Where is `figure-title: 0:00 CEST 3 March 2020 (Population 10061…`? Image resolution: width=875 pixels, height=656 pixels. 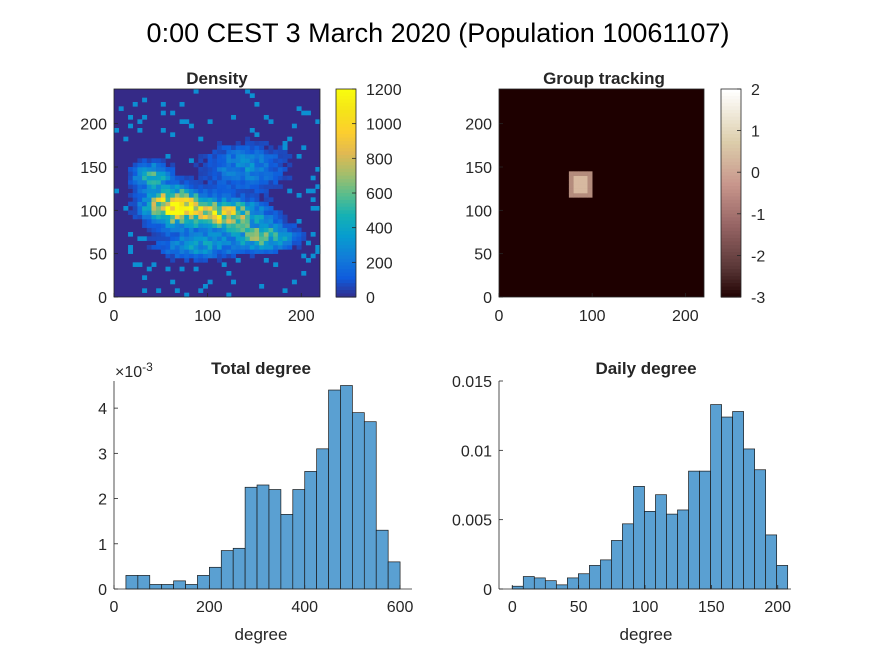
figure-title: 0:00 CEST 3 March 2020 (Population 10061… is located at coordinates (438, 33).